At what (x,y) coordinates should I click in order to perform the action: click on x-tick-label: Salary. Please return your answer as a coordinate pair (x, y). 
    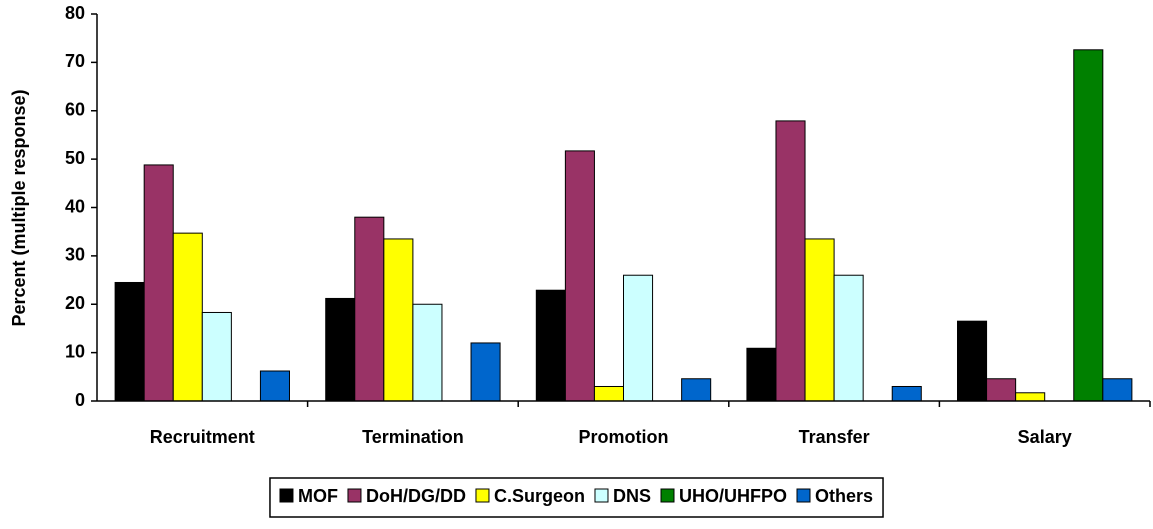
    Looking at the image, I should click on (1045, 437).